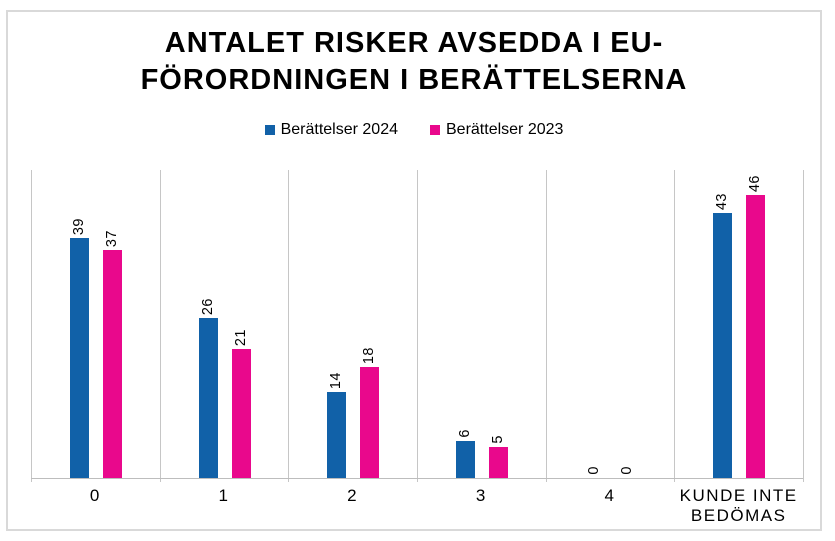 This screenshot has height=541, width=835. What do you see at coordinates (79, 226) in the screenshot?
I see `bar-value-label: 39` at bounding box center [79, 226].